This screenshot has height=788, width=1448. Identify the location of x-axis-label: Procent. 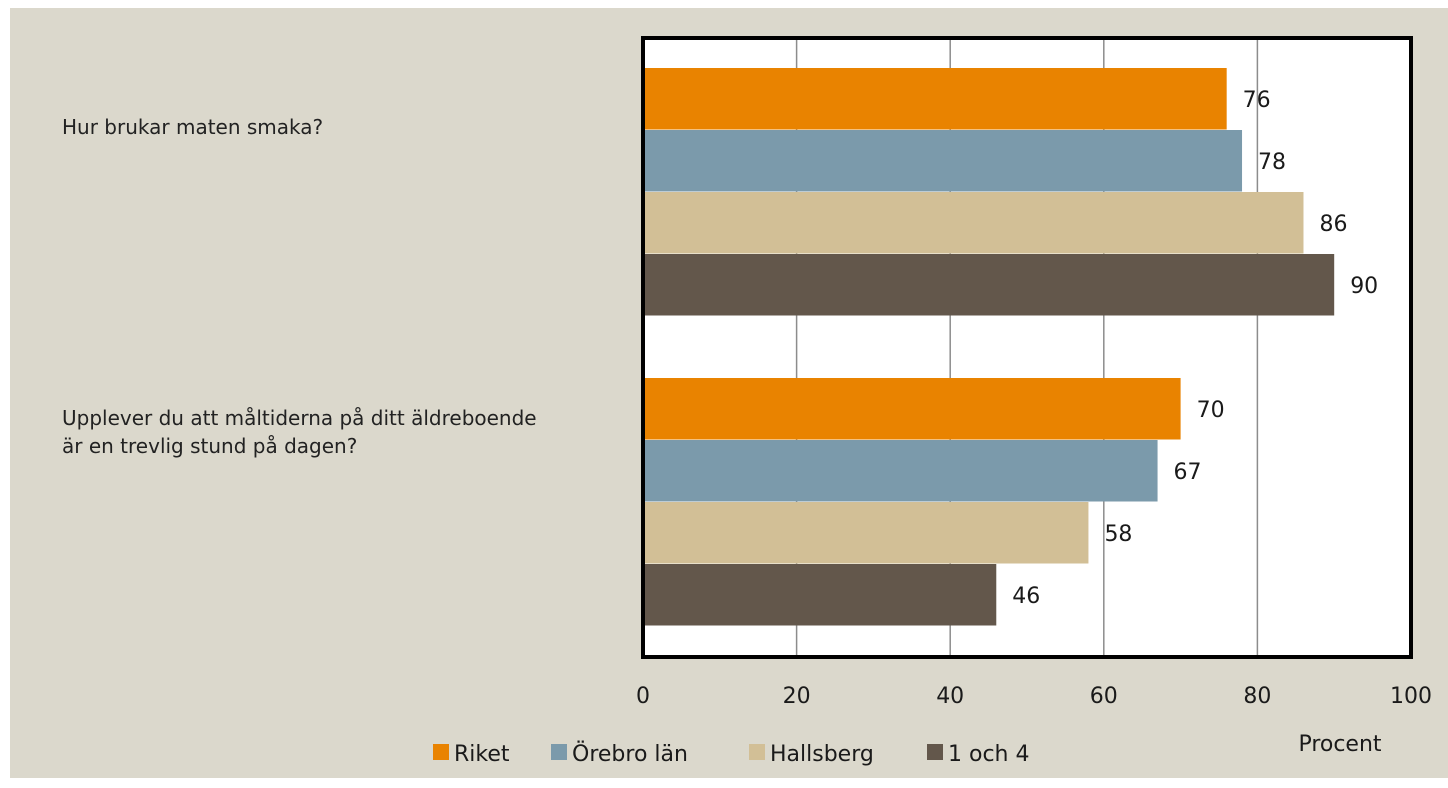
(1339, 744).